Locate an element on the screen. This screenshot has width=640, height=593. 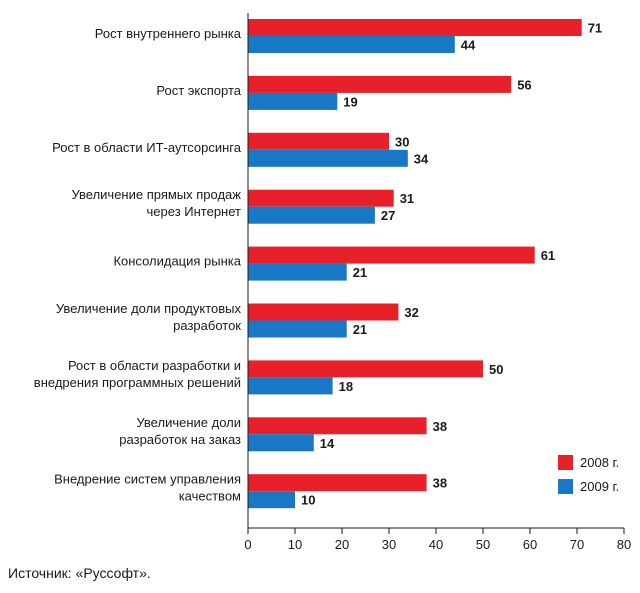
legend-swatch-2008 is located at coordinates (565, 462).